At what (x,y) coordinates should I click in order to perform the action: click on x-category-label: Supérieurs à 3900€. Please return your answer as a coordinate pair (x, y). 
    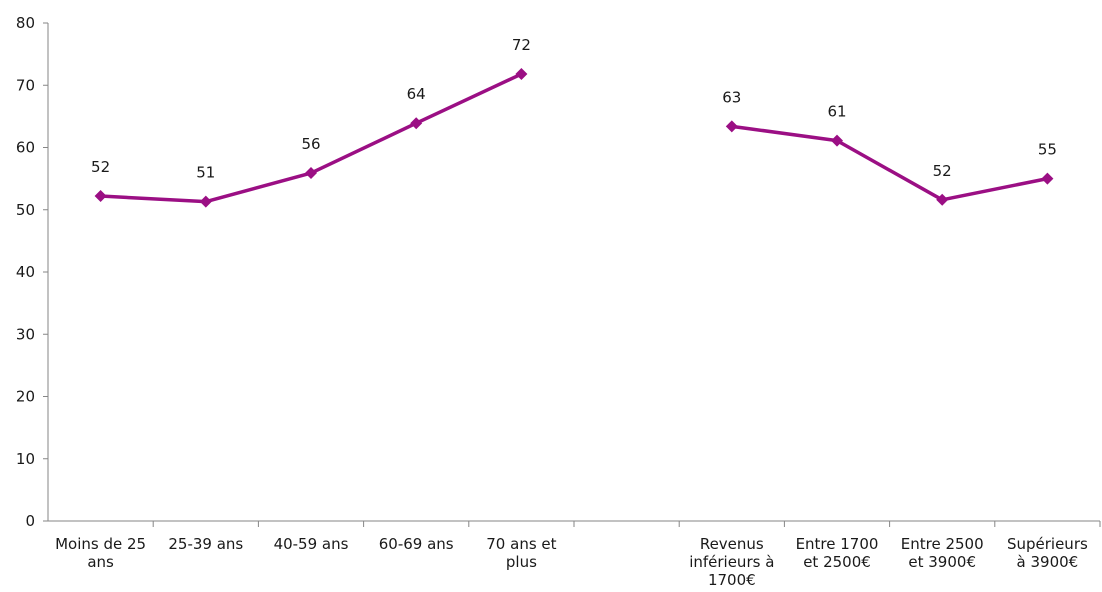
    Looking at the image, I should click on (1047, 553).